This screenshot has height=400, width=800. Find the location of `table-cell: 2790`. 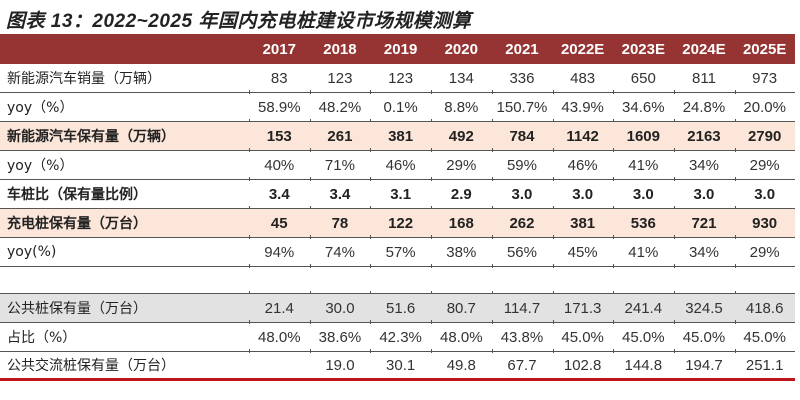

table-cell: 2790 is located at coordinates (764, 136).